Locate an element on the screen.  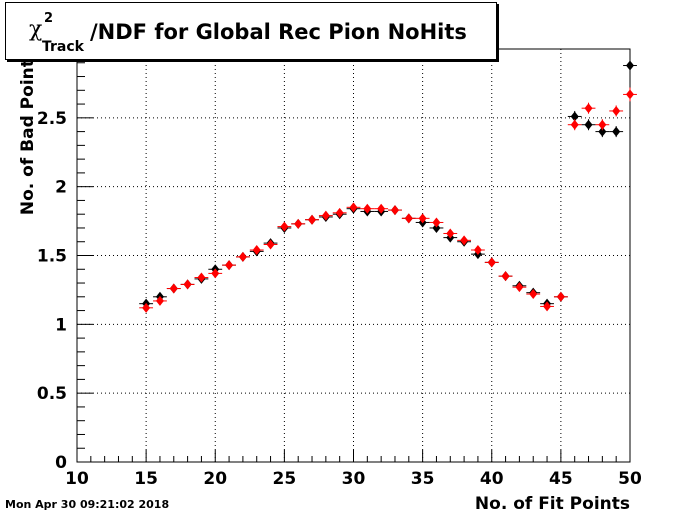
x-tick-label: 50 is located at coordinates (630, 479).